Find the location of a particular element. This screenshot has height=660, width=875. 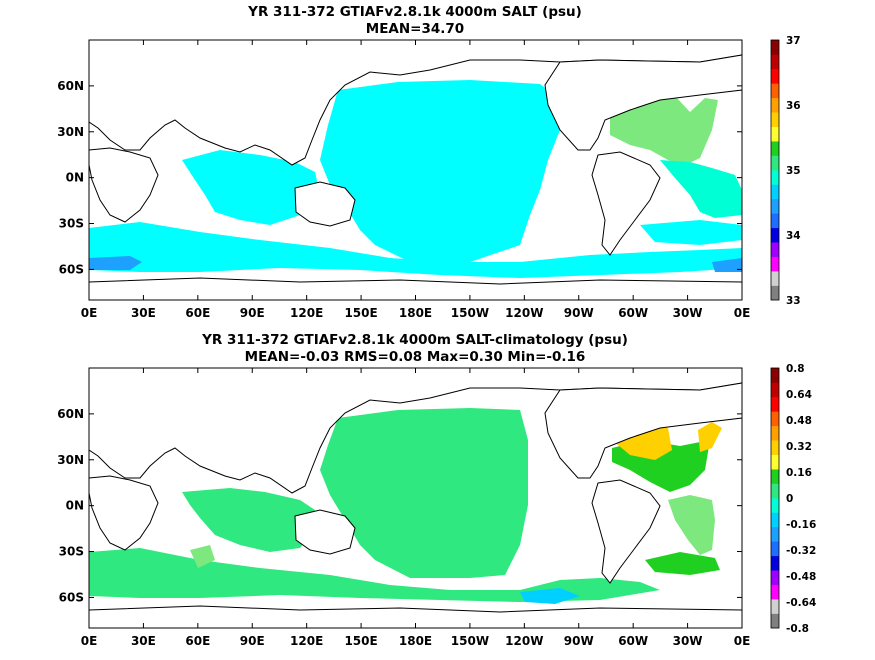

x-tick-label: 150W is located at coordinates (470, 313).